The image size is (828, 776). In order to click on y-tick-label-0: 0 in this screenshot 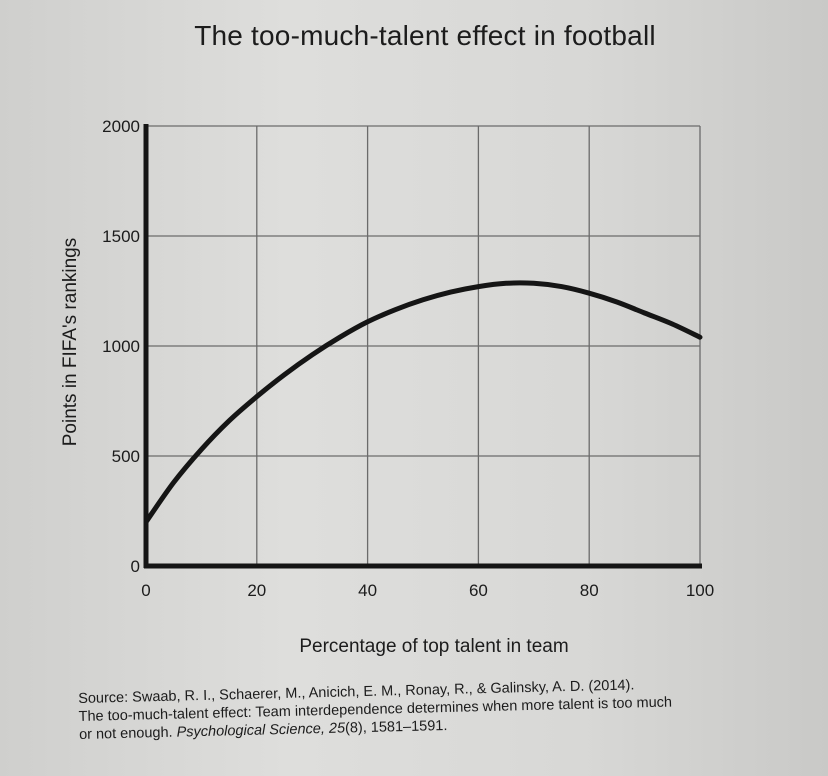, I will do `click(135, 566)`.